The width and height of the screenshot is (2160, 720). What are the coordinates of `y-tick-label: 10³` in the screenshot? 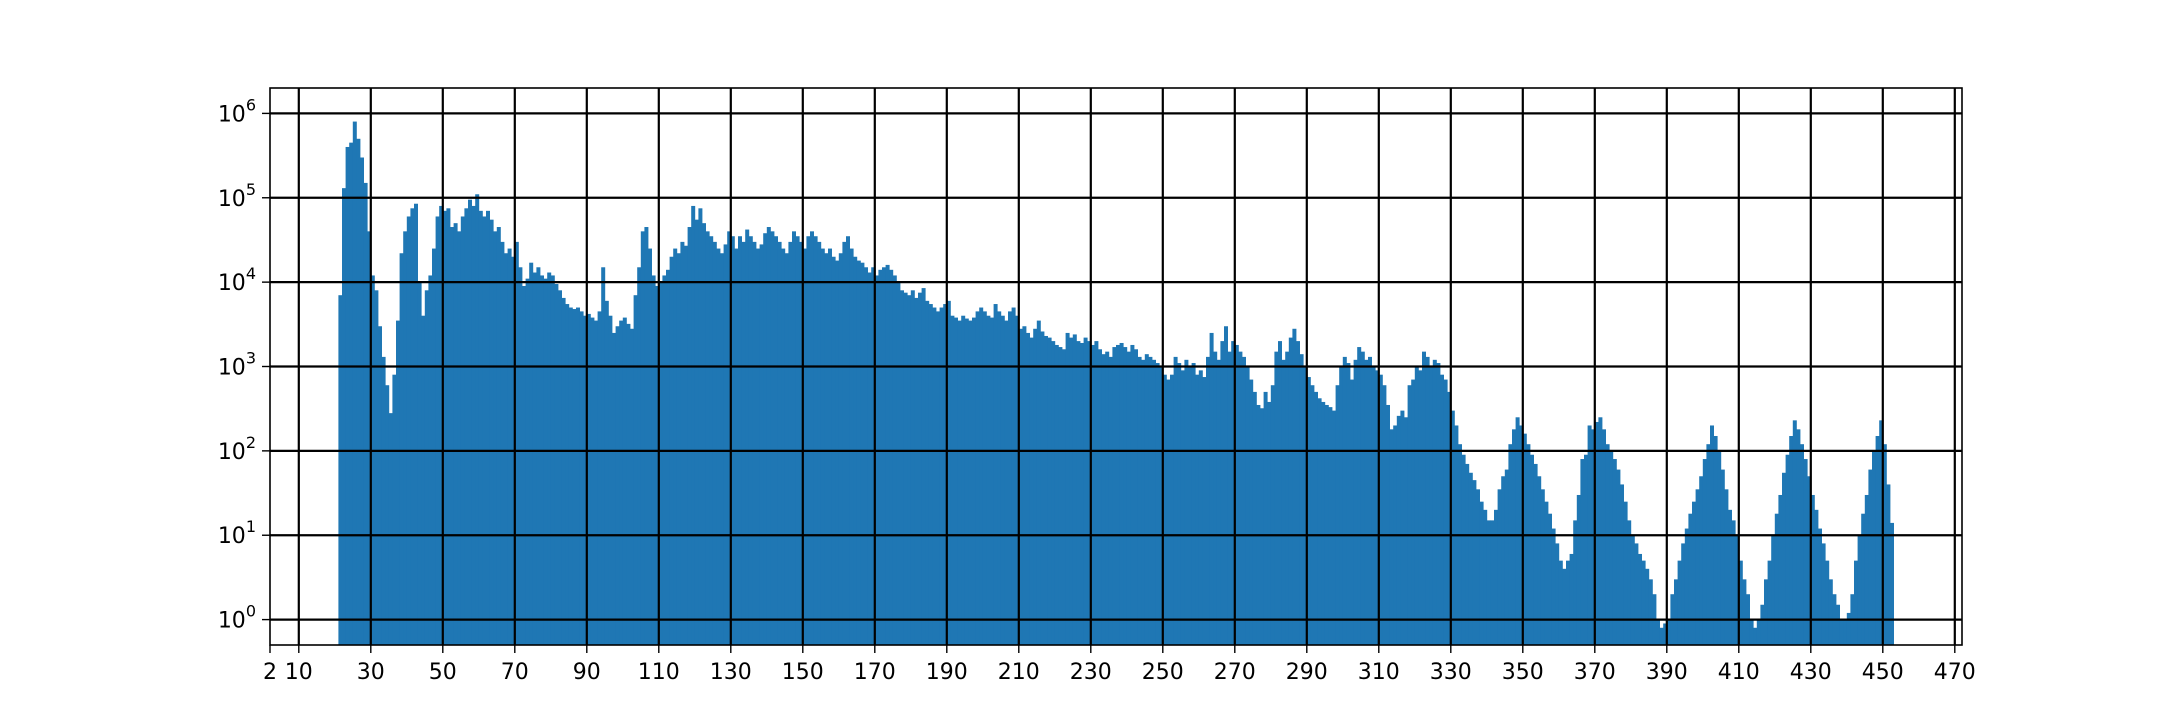 It's located at (237, 365).